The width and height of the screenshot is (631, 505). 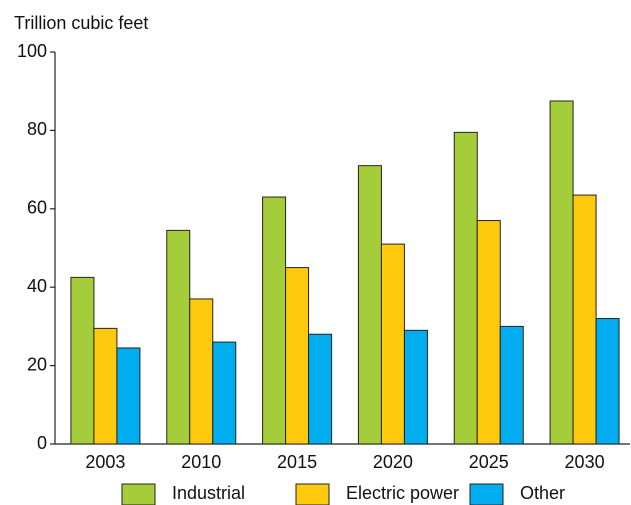 I want to click on x-tick-label: 2010, so click(x=201, y=462).